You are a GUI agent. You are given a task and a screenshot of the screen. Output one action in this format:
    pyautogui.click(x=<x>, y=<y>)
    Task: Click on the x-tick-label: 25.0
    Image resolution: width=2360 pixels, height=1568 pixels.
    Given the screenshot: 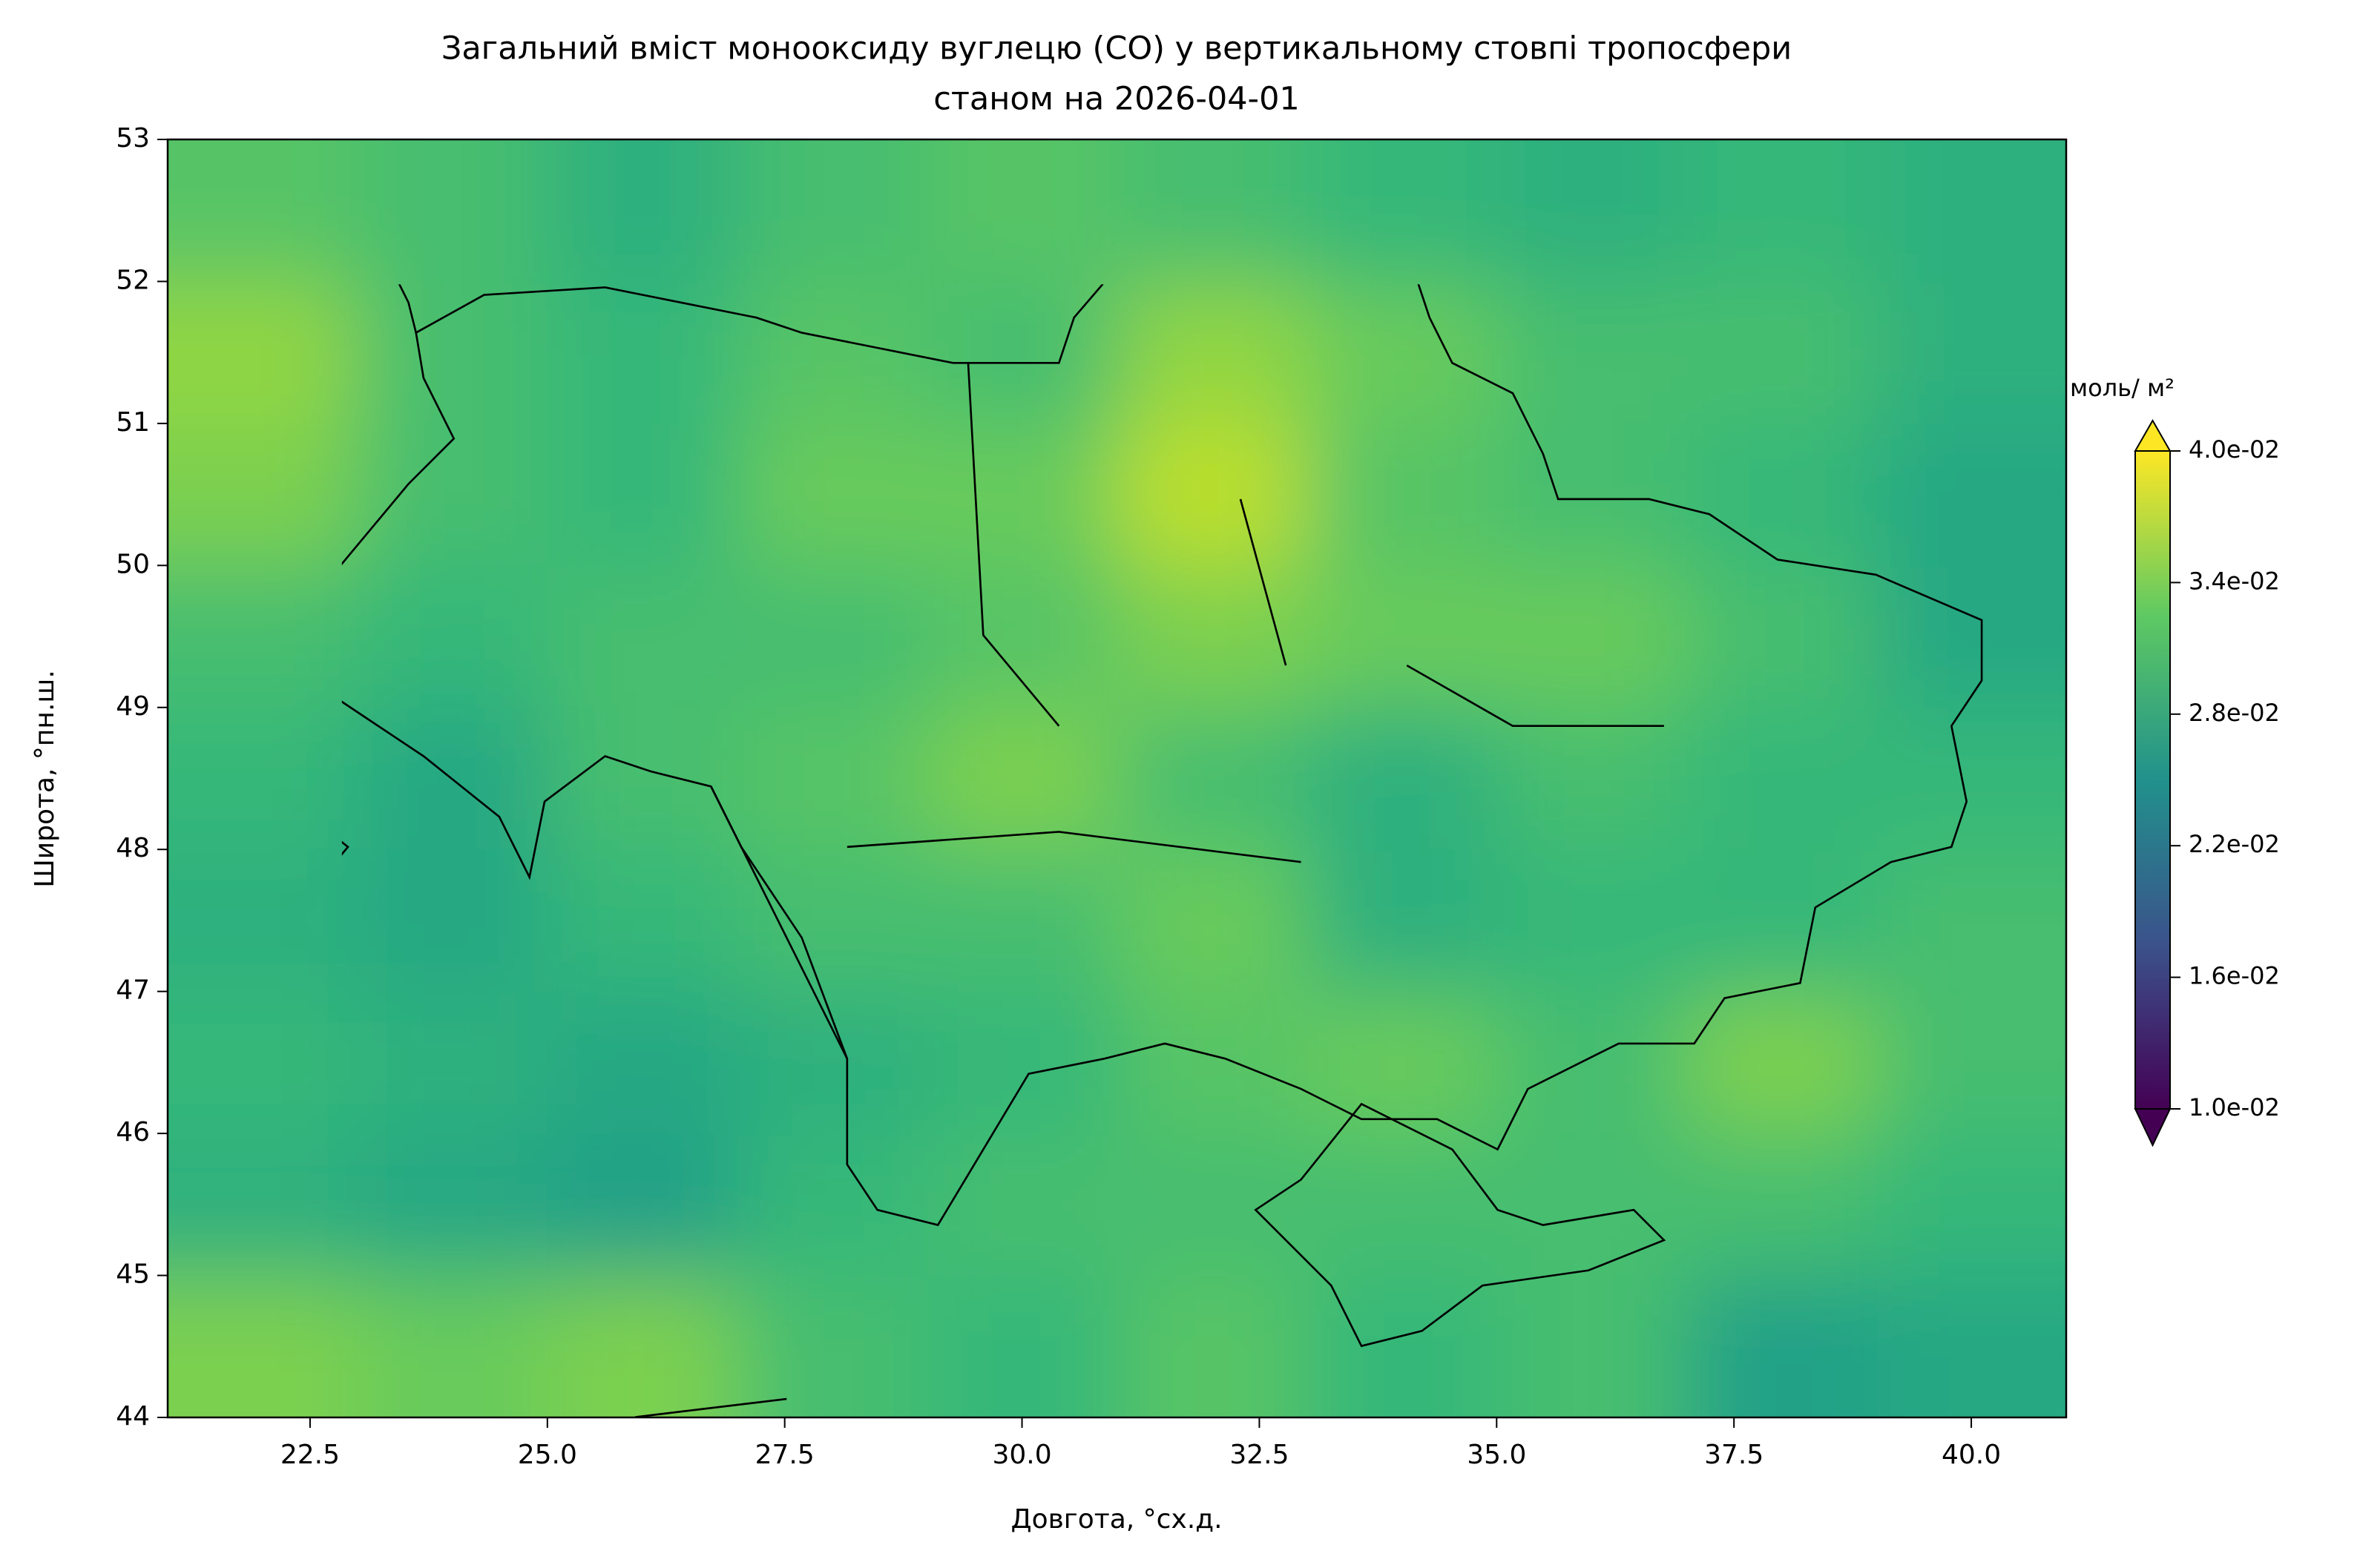 What is the action you would take?
    pyautogui.click(x=547, y=1455)
    